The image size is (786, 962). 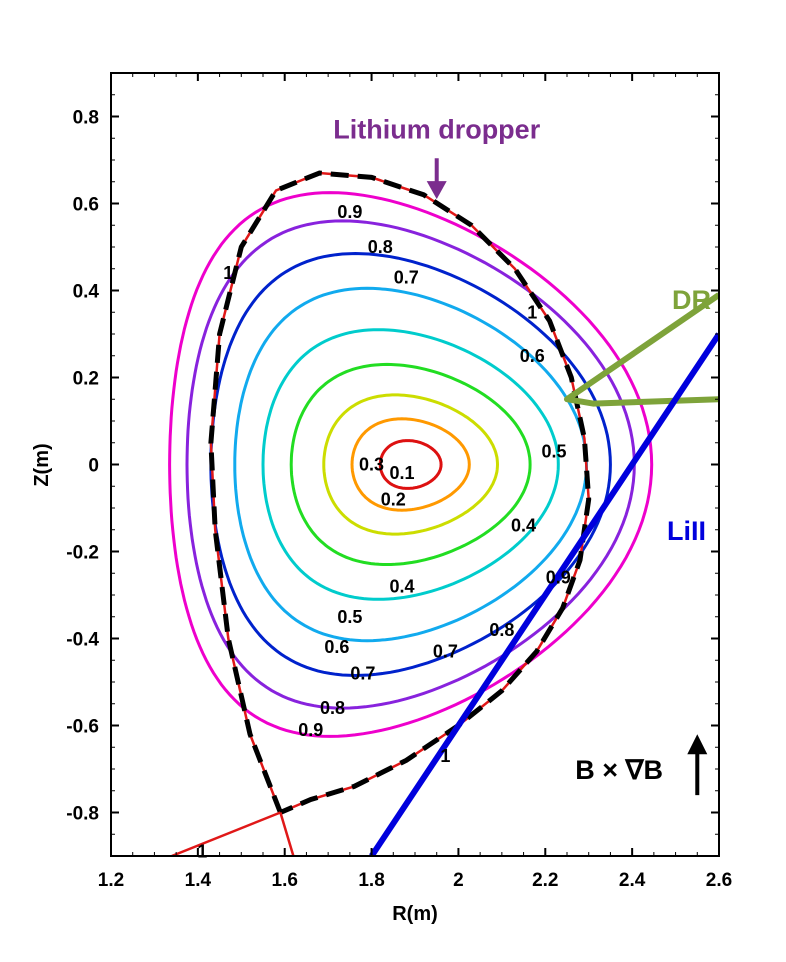 What do you see at coordinates (545, 880) in the screenshot?
I see `x-tick-label: 2.2` at bounding box center [545, 880].